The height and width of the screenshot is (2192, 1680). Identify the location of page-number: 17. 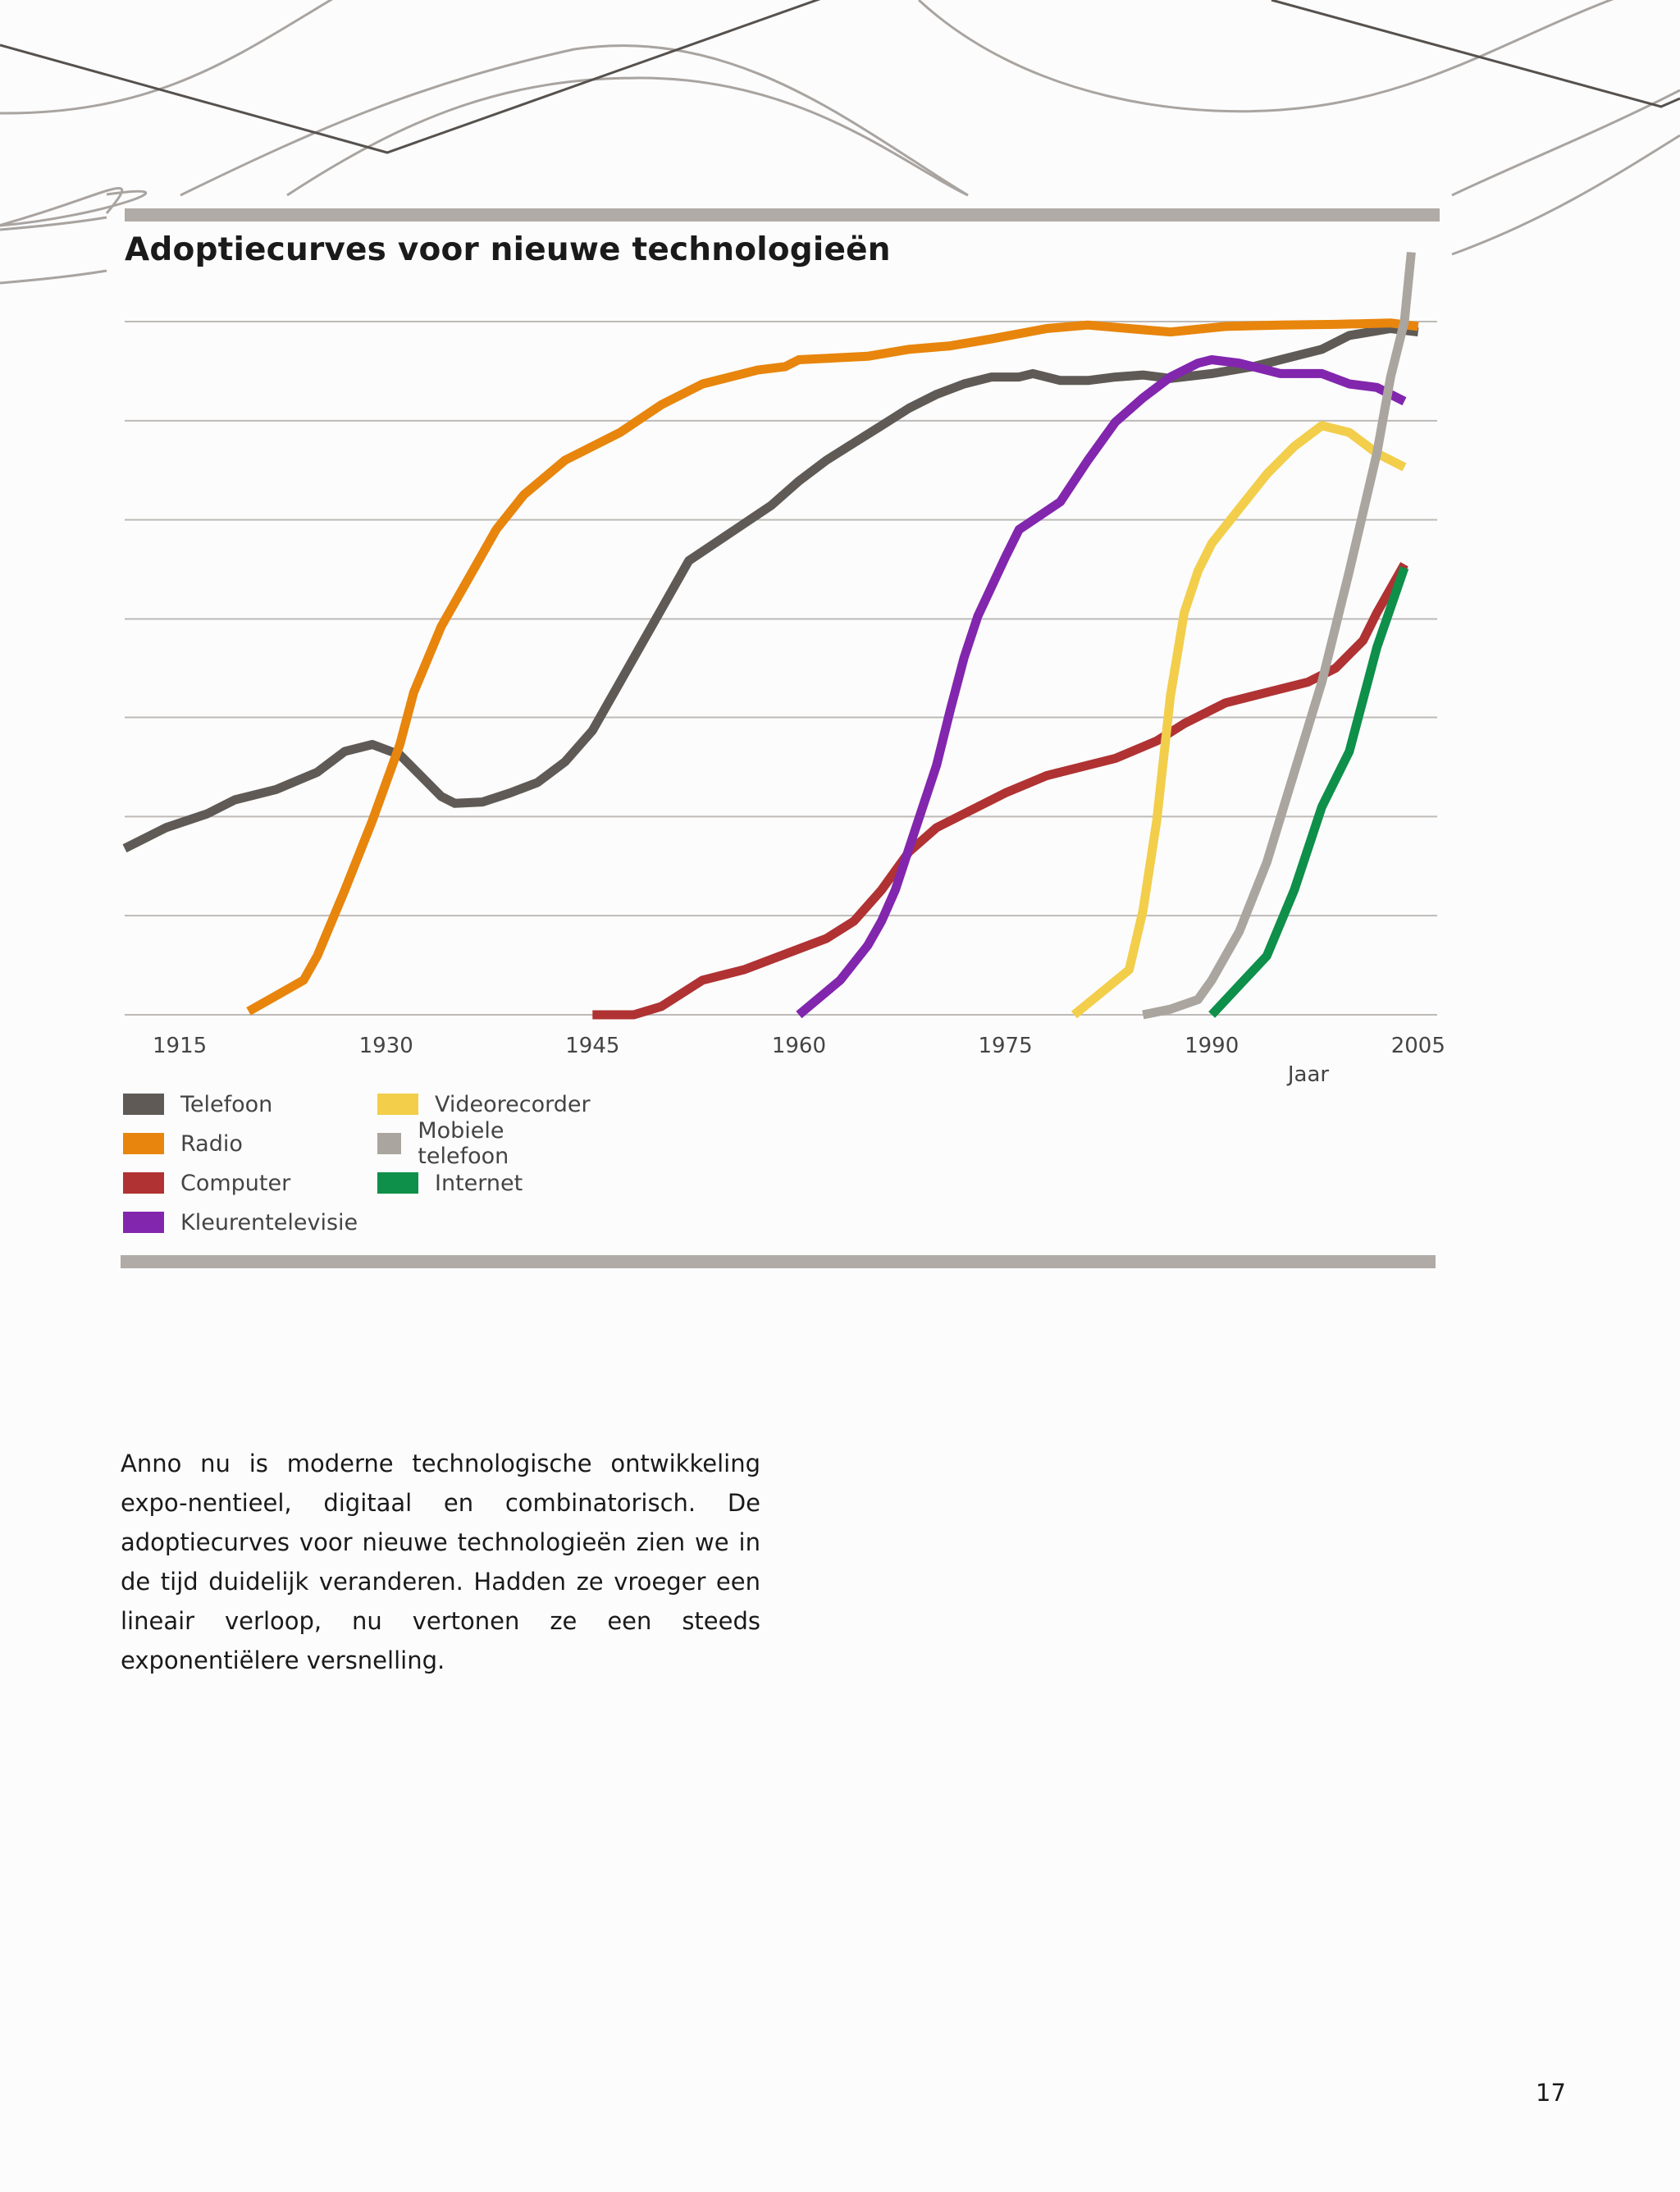
(1551, 2093).